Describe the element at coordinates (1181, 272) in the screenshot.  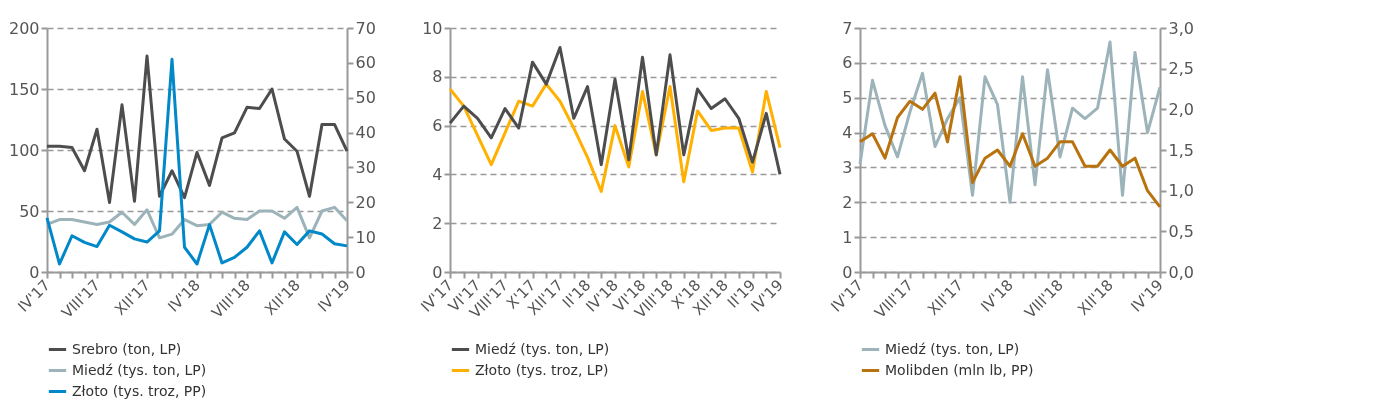
I see `y2-tick-label: 0,0` at that location.